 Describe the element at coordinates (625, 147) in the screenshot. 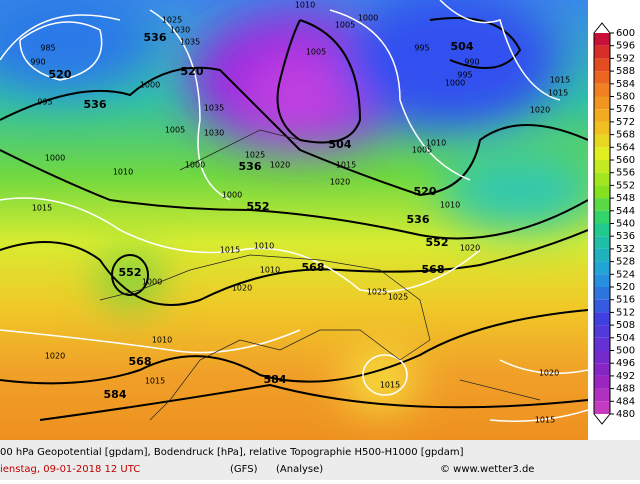

I see `colorbar-label: 564` at that location.